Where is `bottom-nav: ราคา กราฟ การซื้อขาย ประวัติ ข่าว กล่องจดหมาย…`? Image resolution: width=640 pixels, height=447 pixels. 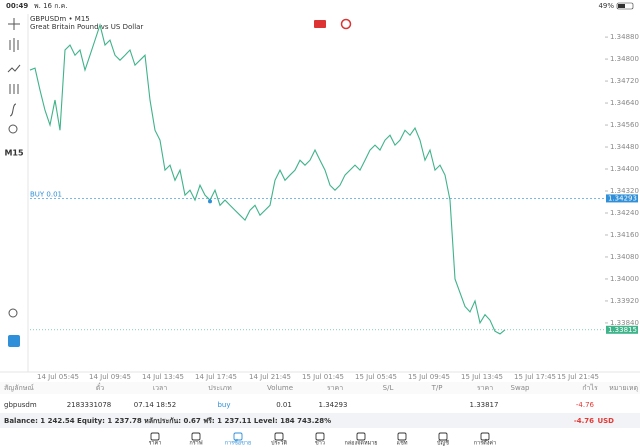 bottom-nav: ราคา กราฟ การซื้อขาย ประวัติ ข่าว กล่องจดหมาย… is located at coordinates (322, 439).